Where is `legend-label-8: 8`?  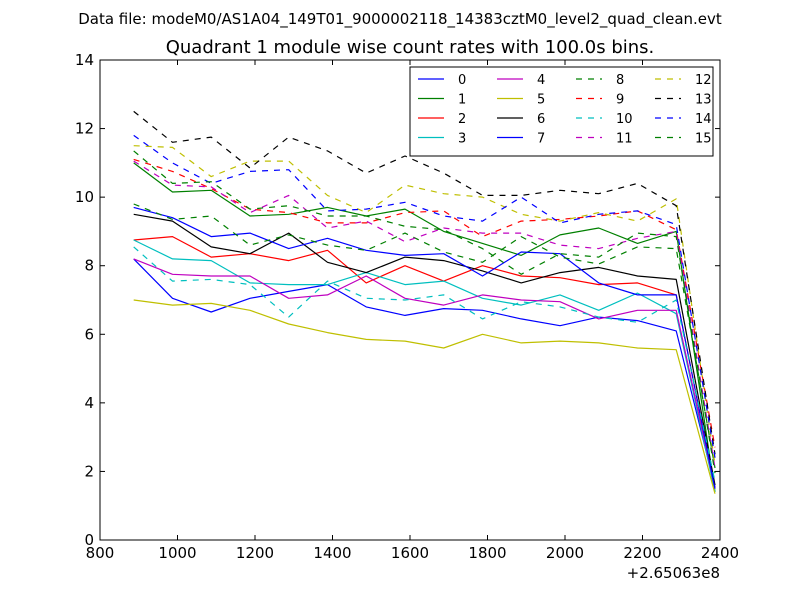 legend-label-8: 8 is located at coordinates (620, 80).